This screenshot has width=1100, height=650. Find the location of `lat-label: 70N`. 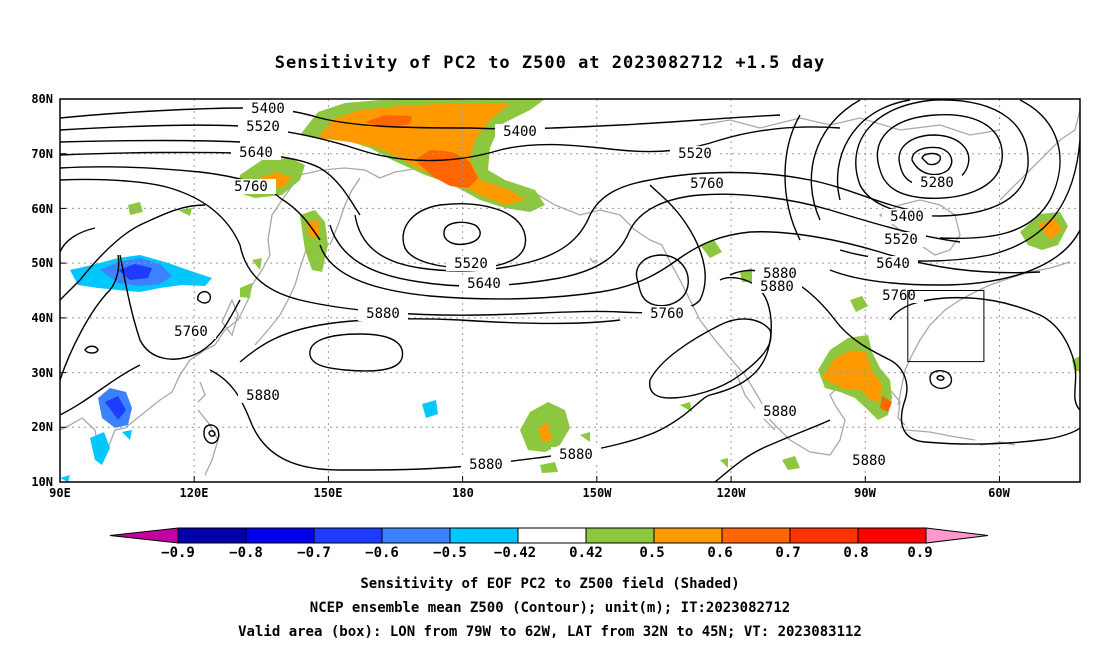

lat-label: 70N is located at coordinates (42, 154).